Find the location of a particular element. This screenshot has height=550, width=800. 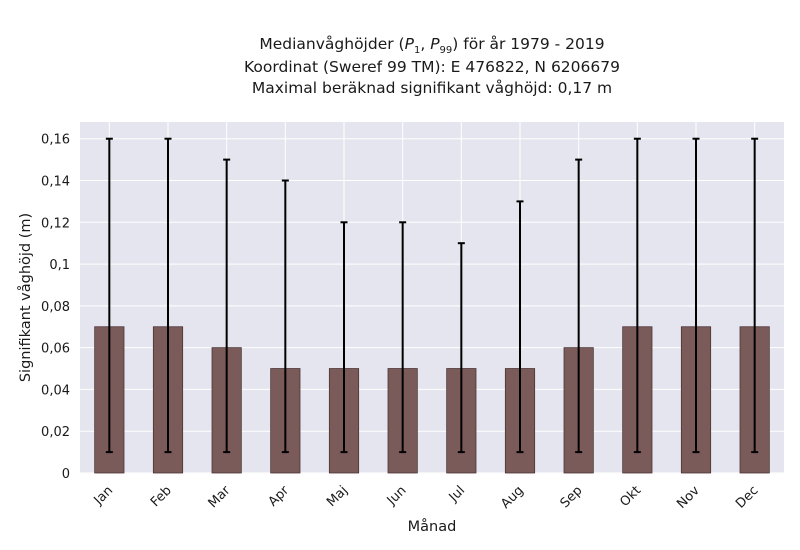

y-tick-label: 0,02 is located at coordinates (55, 432).